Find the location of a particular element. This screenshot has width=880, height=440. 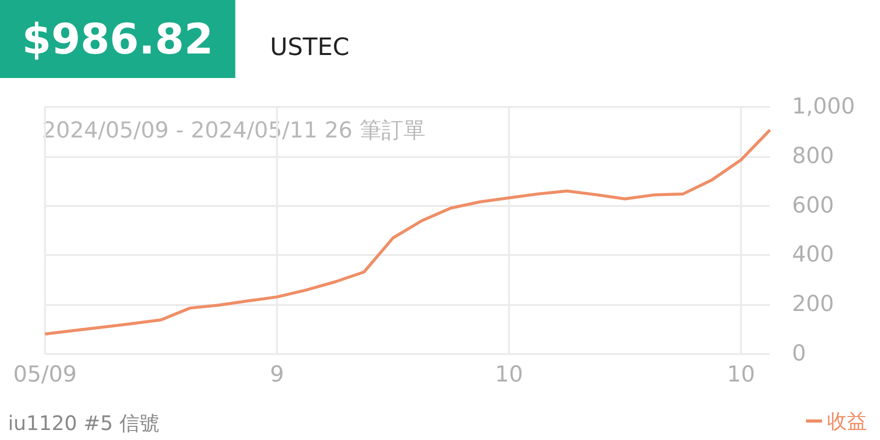

y-tick-label: 0 is located at coordinates (799, 354).